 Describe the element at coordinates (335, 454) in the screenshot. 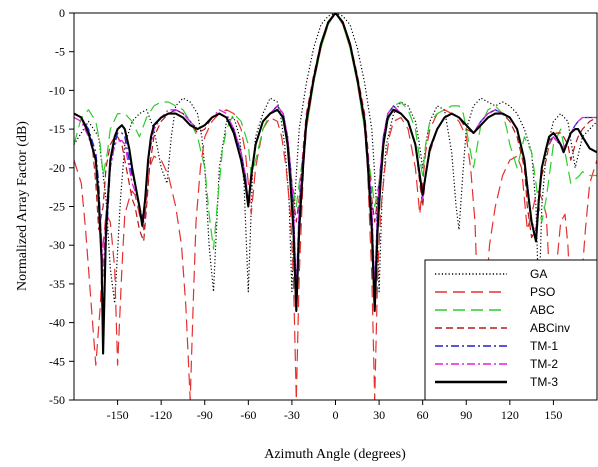

I see `x-axis-label: Azimuth Angle (degrees)` at that location.